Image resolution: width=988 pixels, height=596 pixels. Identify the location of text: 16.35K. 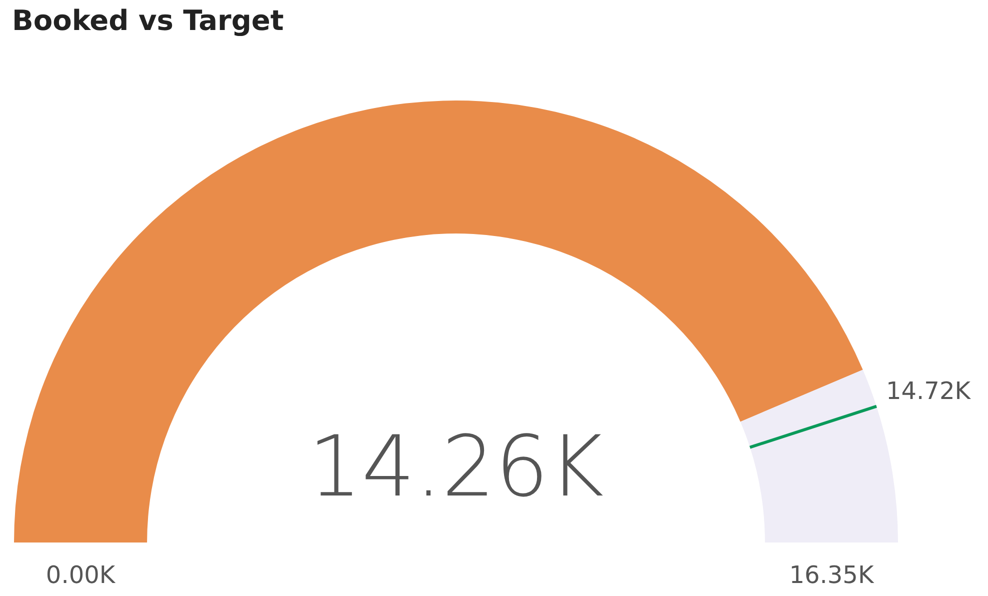
(831, 574).